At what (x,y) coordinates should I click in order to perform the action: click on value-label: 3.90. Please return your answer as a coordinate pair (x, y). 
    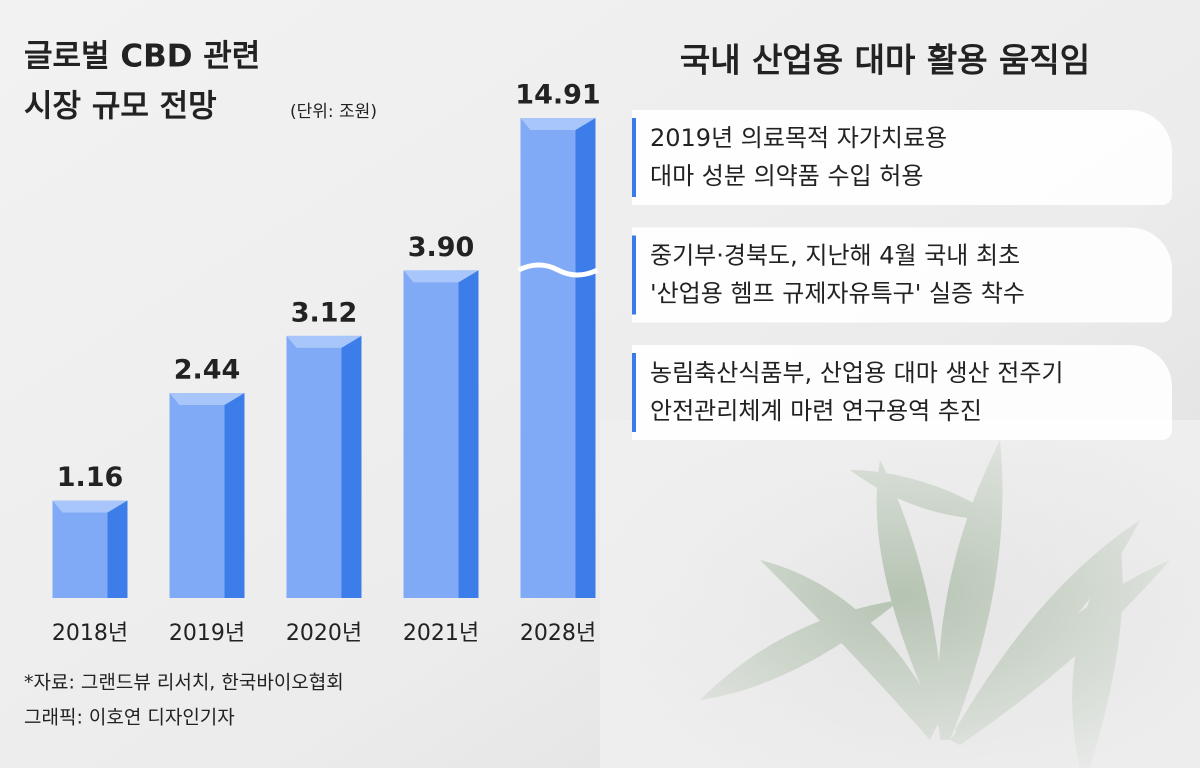
    Looking at the image, I should click on (441, 247).